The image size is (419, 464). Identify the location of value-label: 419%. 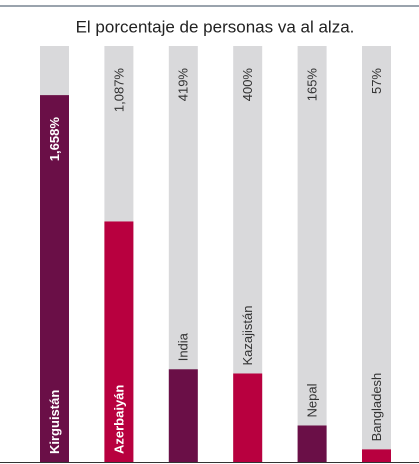
(183, 85).